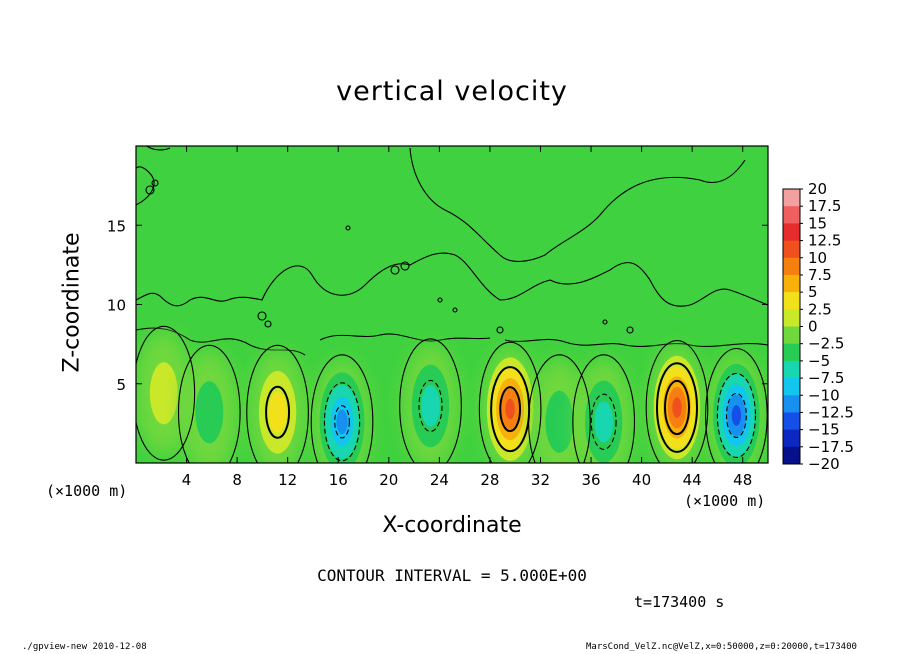 This screenshot has width=904, height=654. Describe the element at coordinates (540, 480) in the screenshot. I see `x-tick-label: 32` at that location.